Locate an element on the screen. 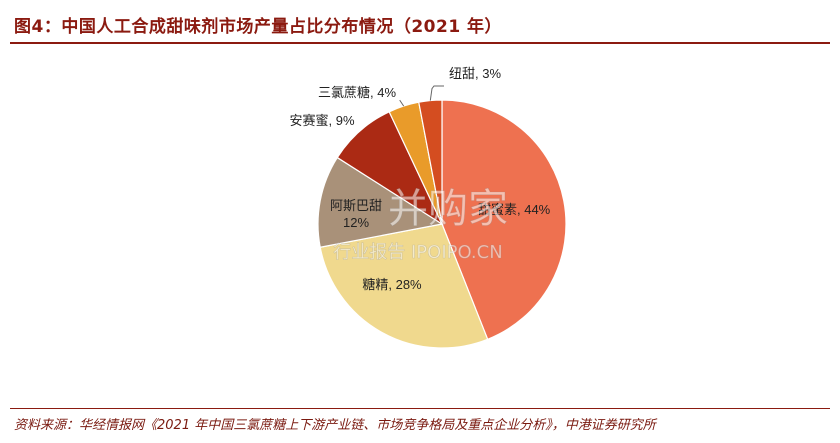 This screenshot has height=443, width=840. title-rule is located at coordinates (420, 43).